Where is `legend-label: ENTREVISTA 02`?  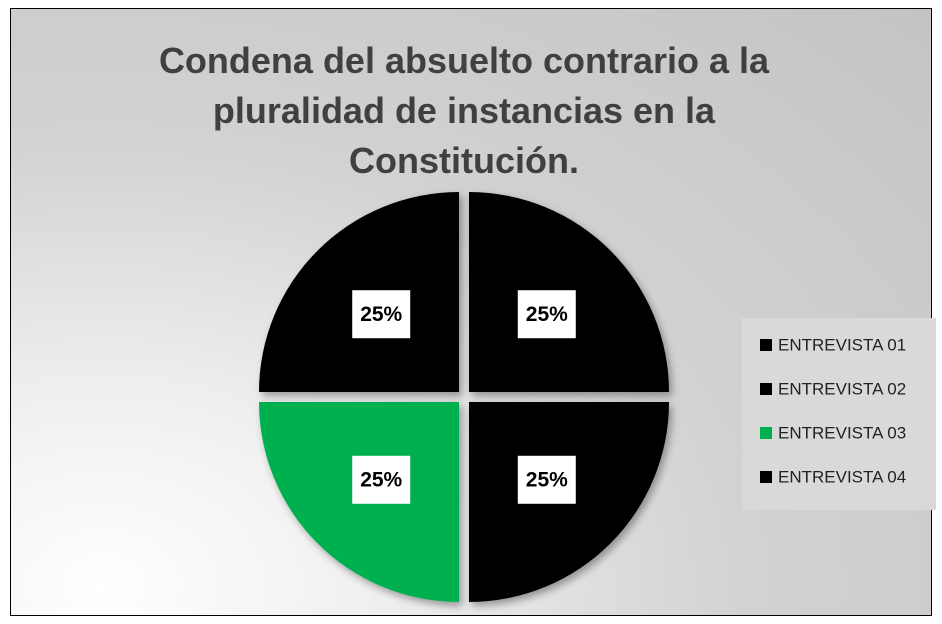 legend-label: ENTREVISTA 02 is located at coordinates (842, 388).